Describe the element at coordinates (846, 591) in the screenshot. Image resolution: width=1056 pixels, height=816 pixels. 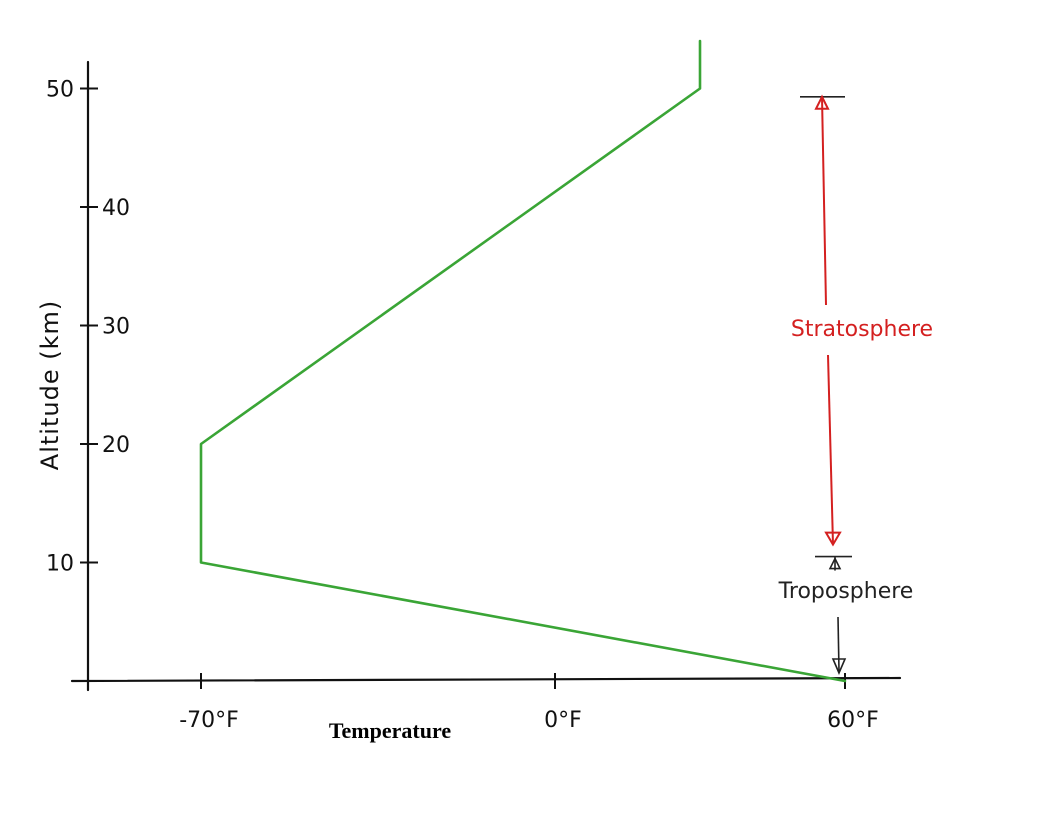
I see `troposphere-label: Troposphere` at that location.